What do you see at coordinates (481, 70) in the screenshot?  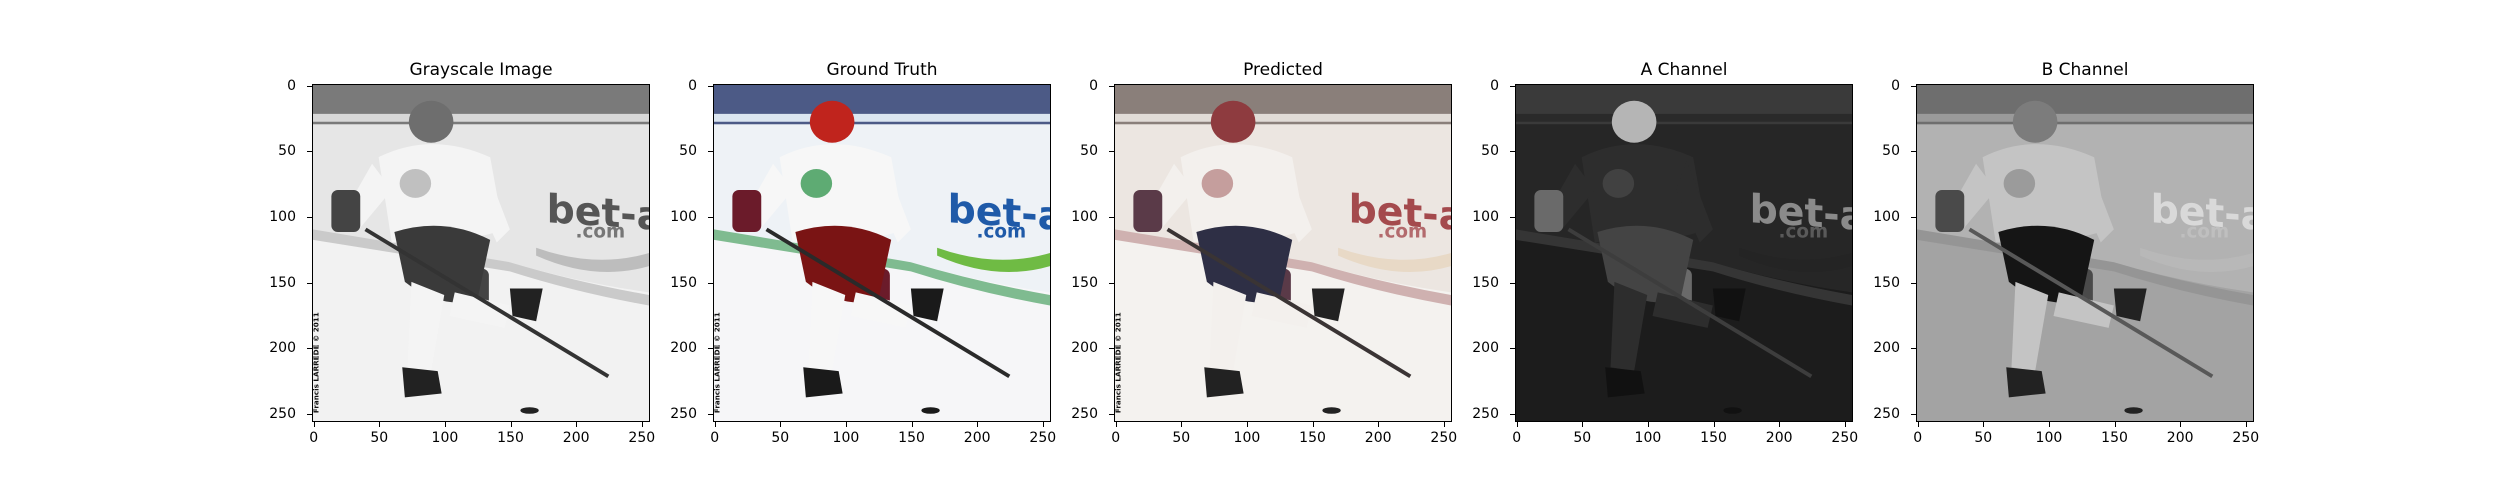 I see `panel-title: Grayscale Image` at bounding box center [481, 70].